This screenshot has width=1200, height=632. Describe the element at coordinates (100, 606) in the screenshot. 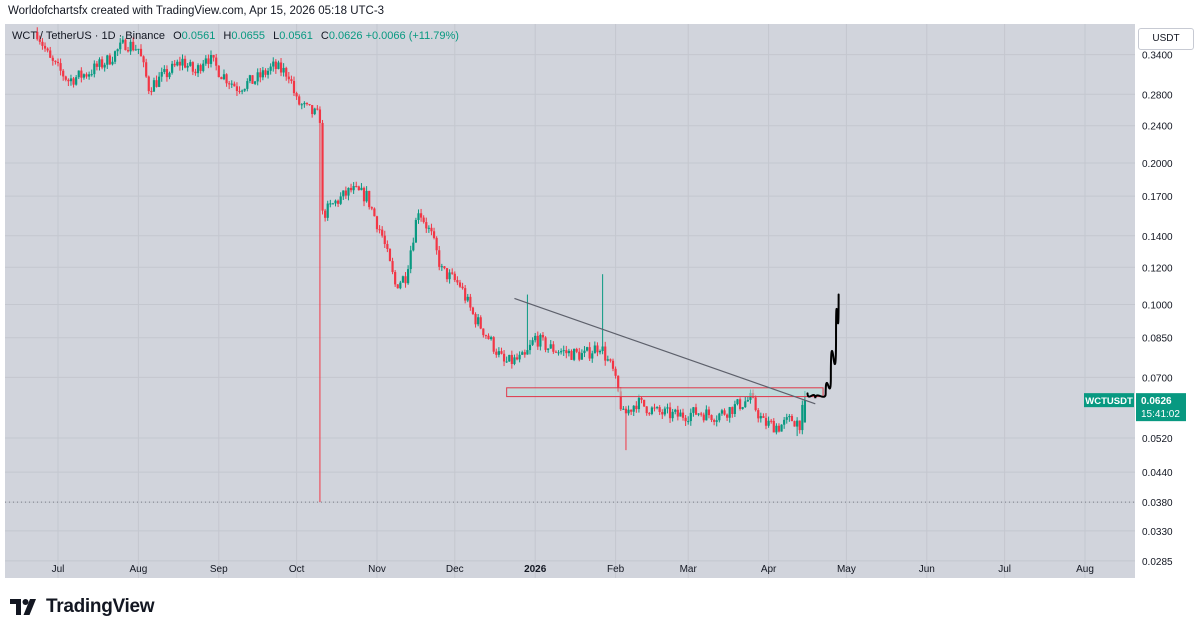

I see `tradingview-brand: TradingView` at that location.